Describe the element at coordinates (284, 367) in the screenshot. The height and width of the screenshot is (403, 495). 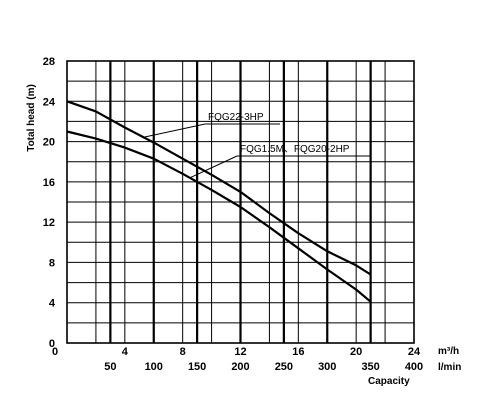
I see `x-bottom-tick-label: 250` at that location.